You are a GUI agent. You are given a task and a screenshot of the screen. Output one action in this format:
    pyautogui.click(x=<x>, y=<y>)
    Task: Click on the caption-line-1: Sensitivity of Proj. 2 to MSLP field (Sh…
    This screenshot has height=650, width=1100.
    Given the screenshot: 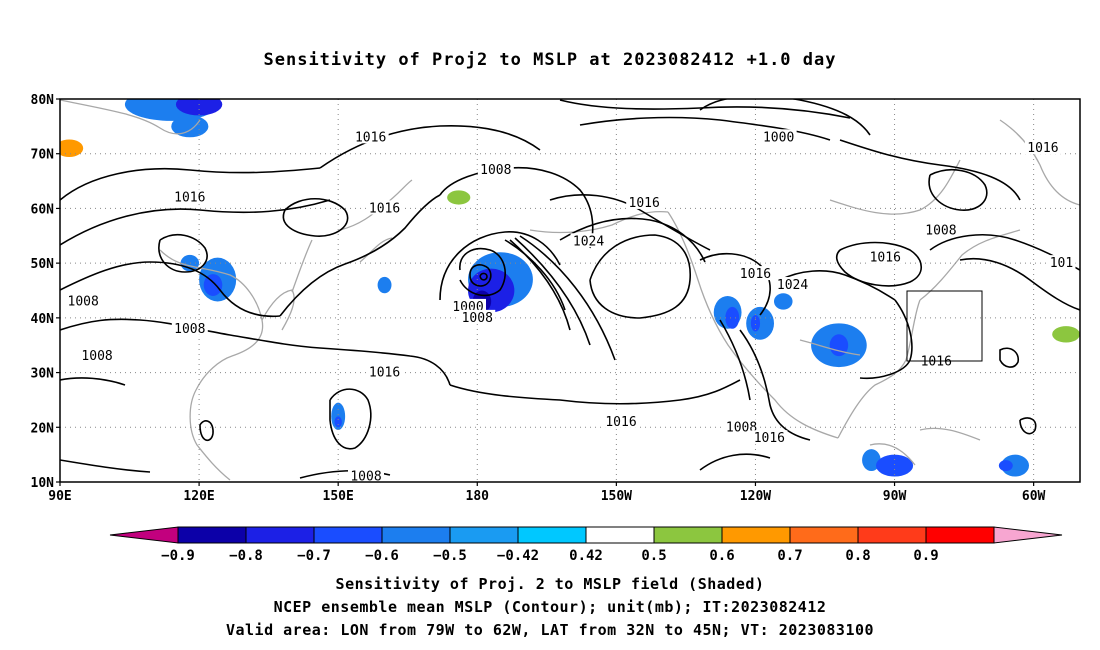 What is the action you would take?
    pyautogui.click(x=550, y=584)
    